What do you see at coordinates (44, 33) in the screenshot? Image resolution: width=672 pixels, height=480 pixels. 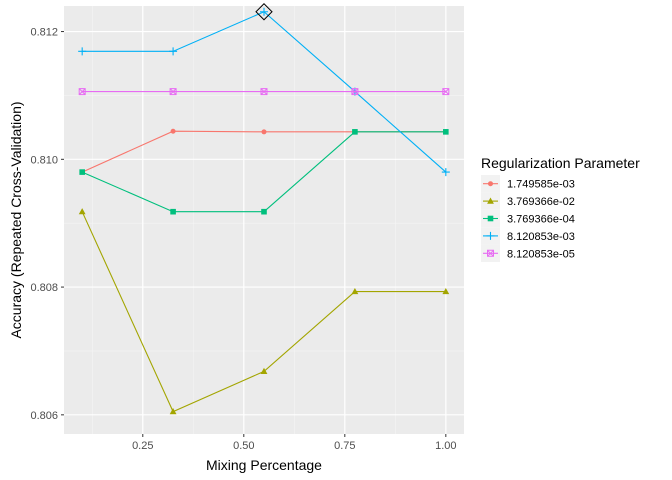 I see `y-tick-label: 0.812` at bounding box center [44, 33].